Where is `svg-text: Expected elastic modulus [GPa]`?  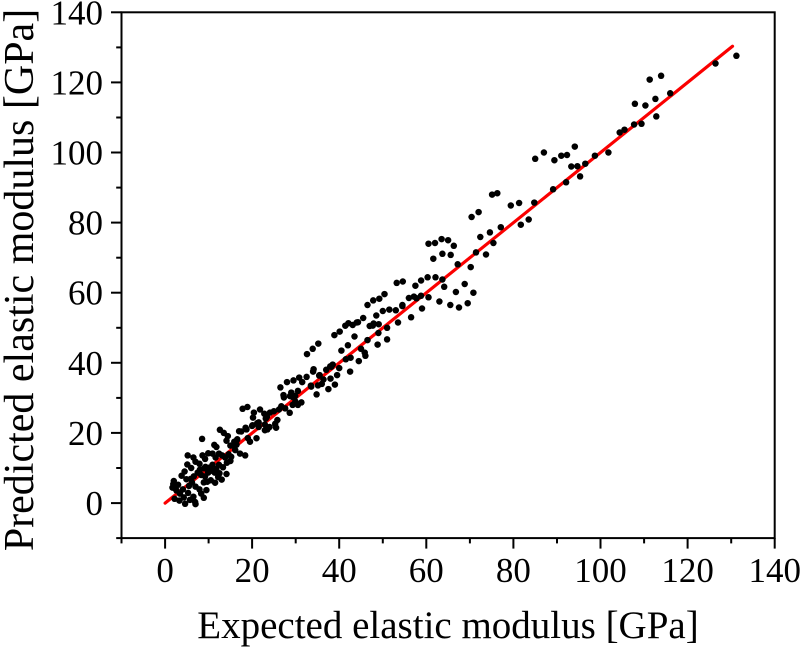 svg-text: Expected elastic modulus [GPa] is located at coordinates (447, 625).